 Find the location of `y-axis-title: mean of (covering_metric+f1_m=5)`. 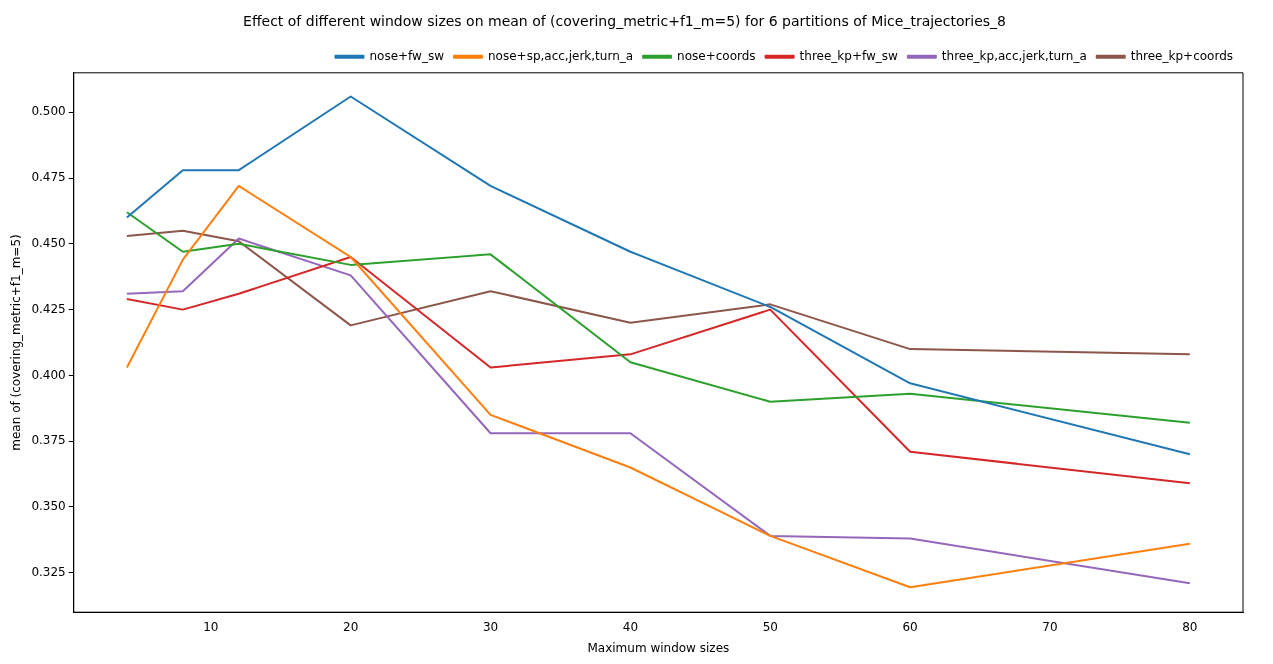

y-axis-title: mean of (covering_metric+f1_m=5) is located at coordinates (16, 342).